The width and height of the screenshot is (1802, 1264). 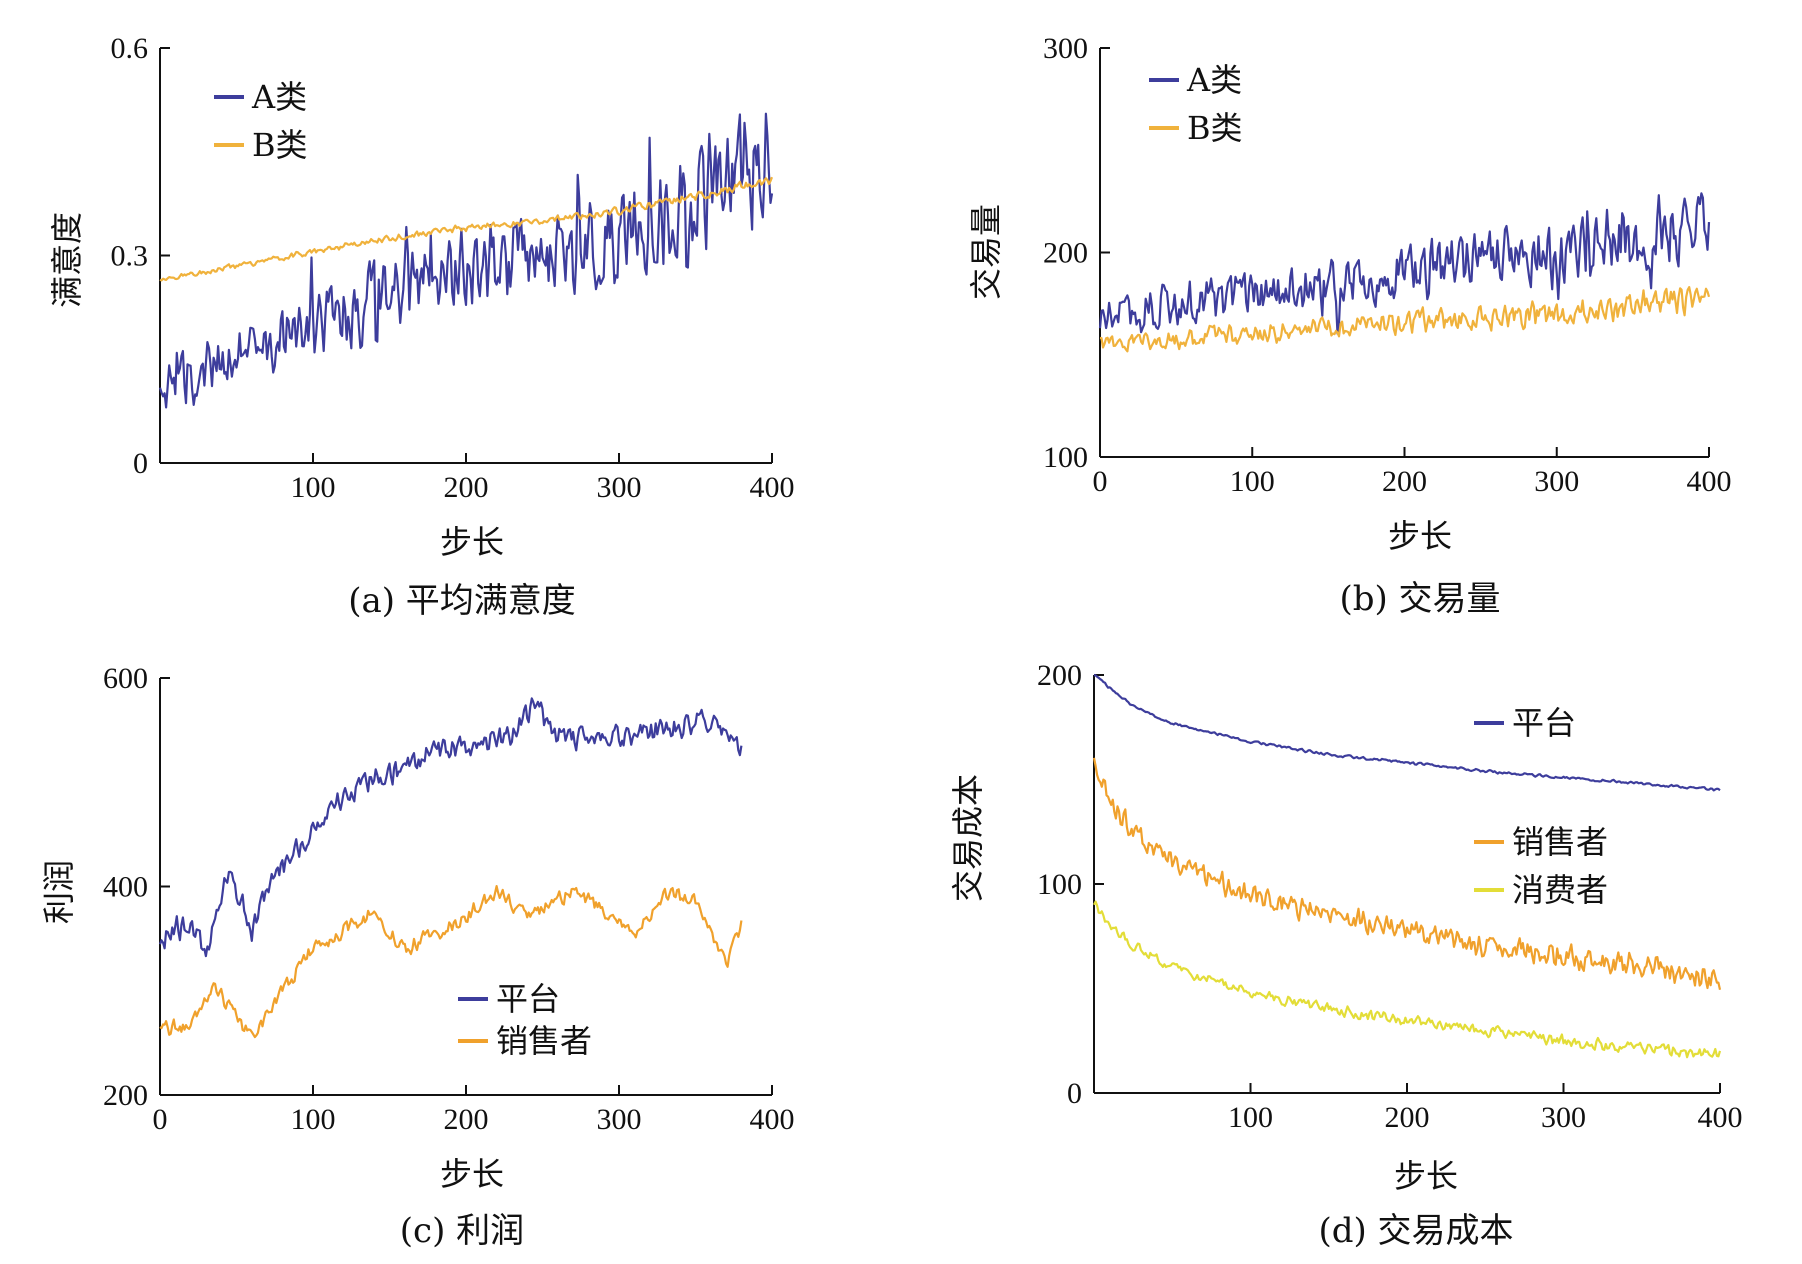 I want to click on chart-a-x-tick-label: 400, so click(x=772, y=487).